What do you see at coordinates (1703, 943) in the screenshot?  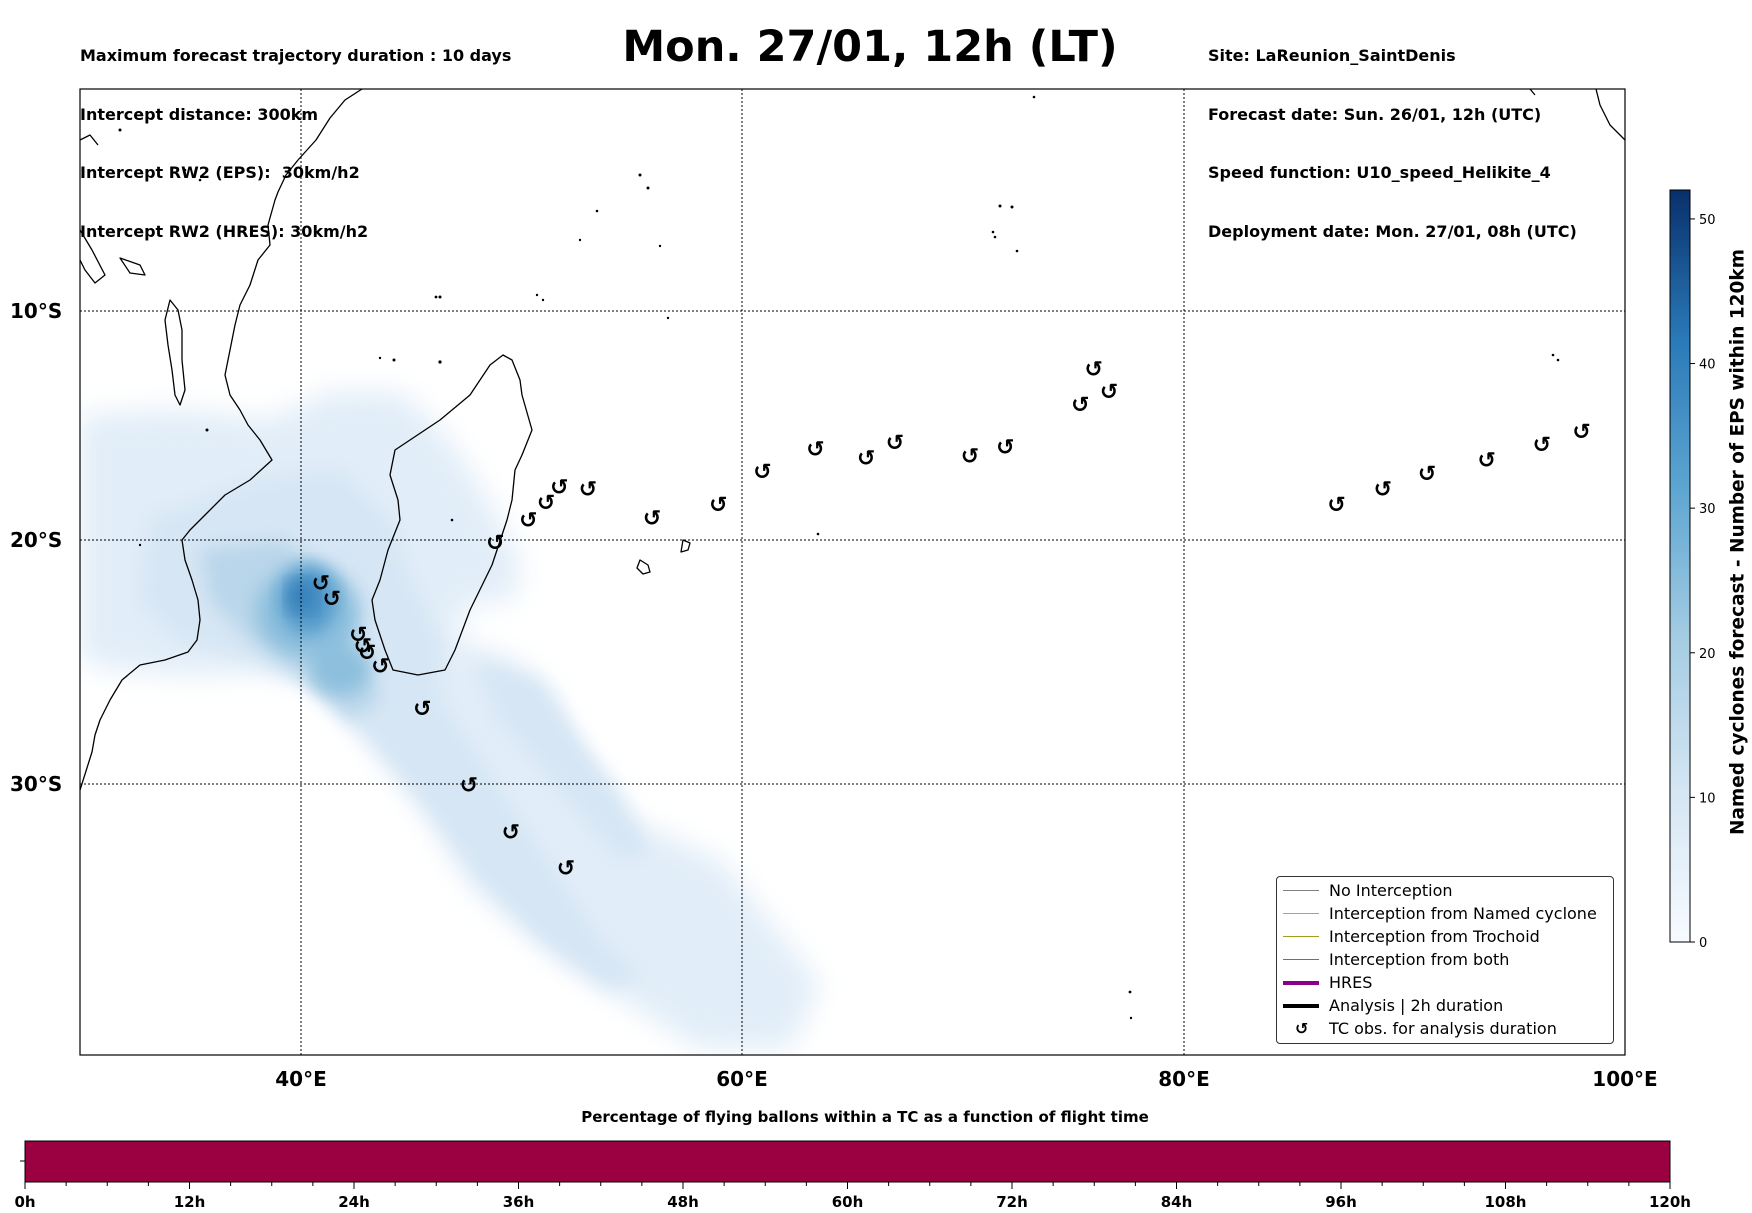 I see `colorbar-tick-label: 0` at bounding box center [1703, 943].